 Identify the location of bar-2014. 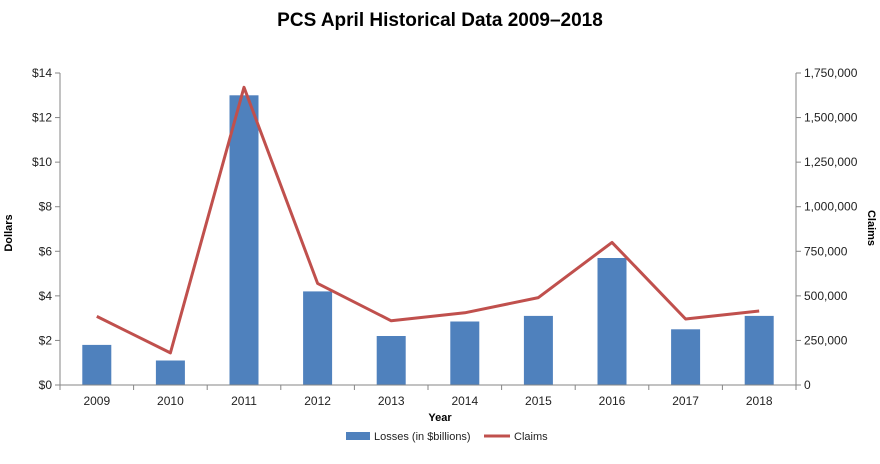
(465, 353).